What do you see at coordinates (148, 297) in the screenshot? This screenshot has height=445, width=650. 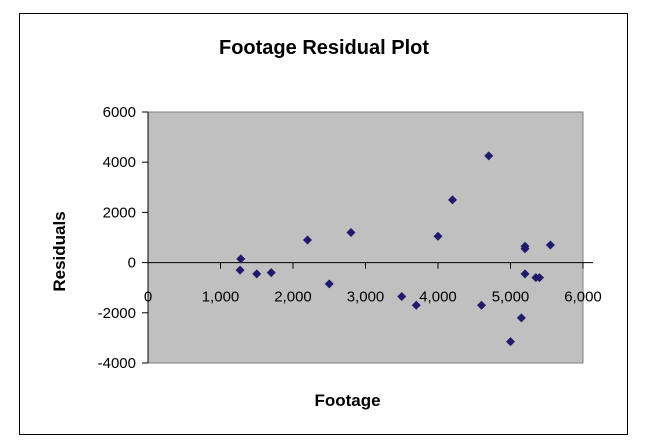 I see `x-tick-label: 0` at bounding box center [148, 297].